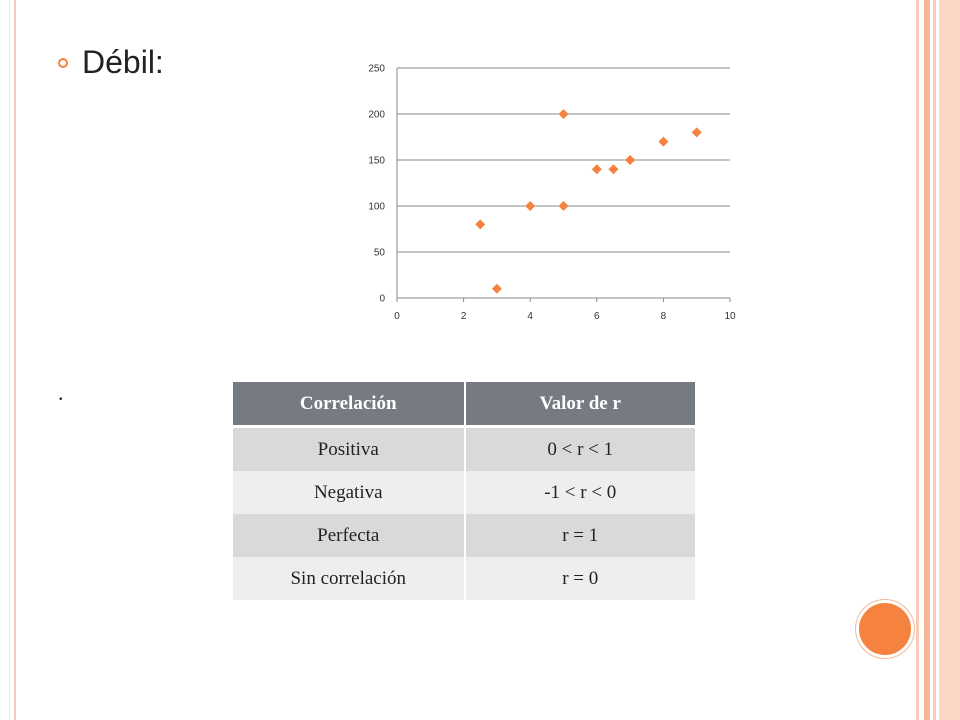 The height and width of the screenshot is (720, 960). I want to click on x-tick-label: 0, so click(397, 316).